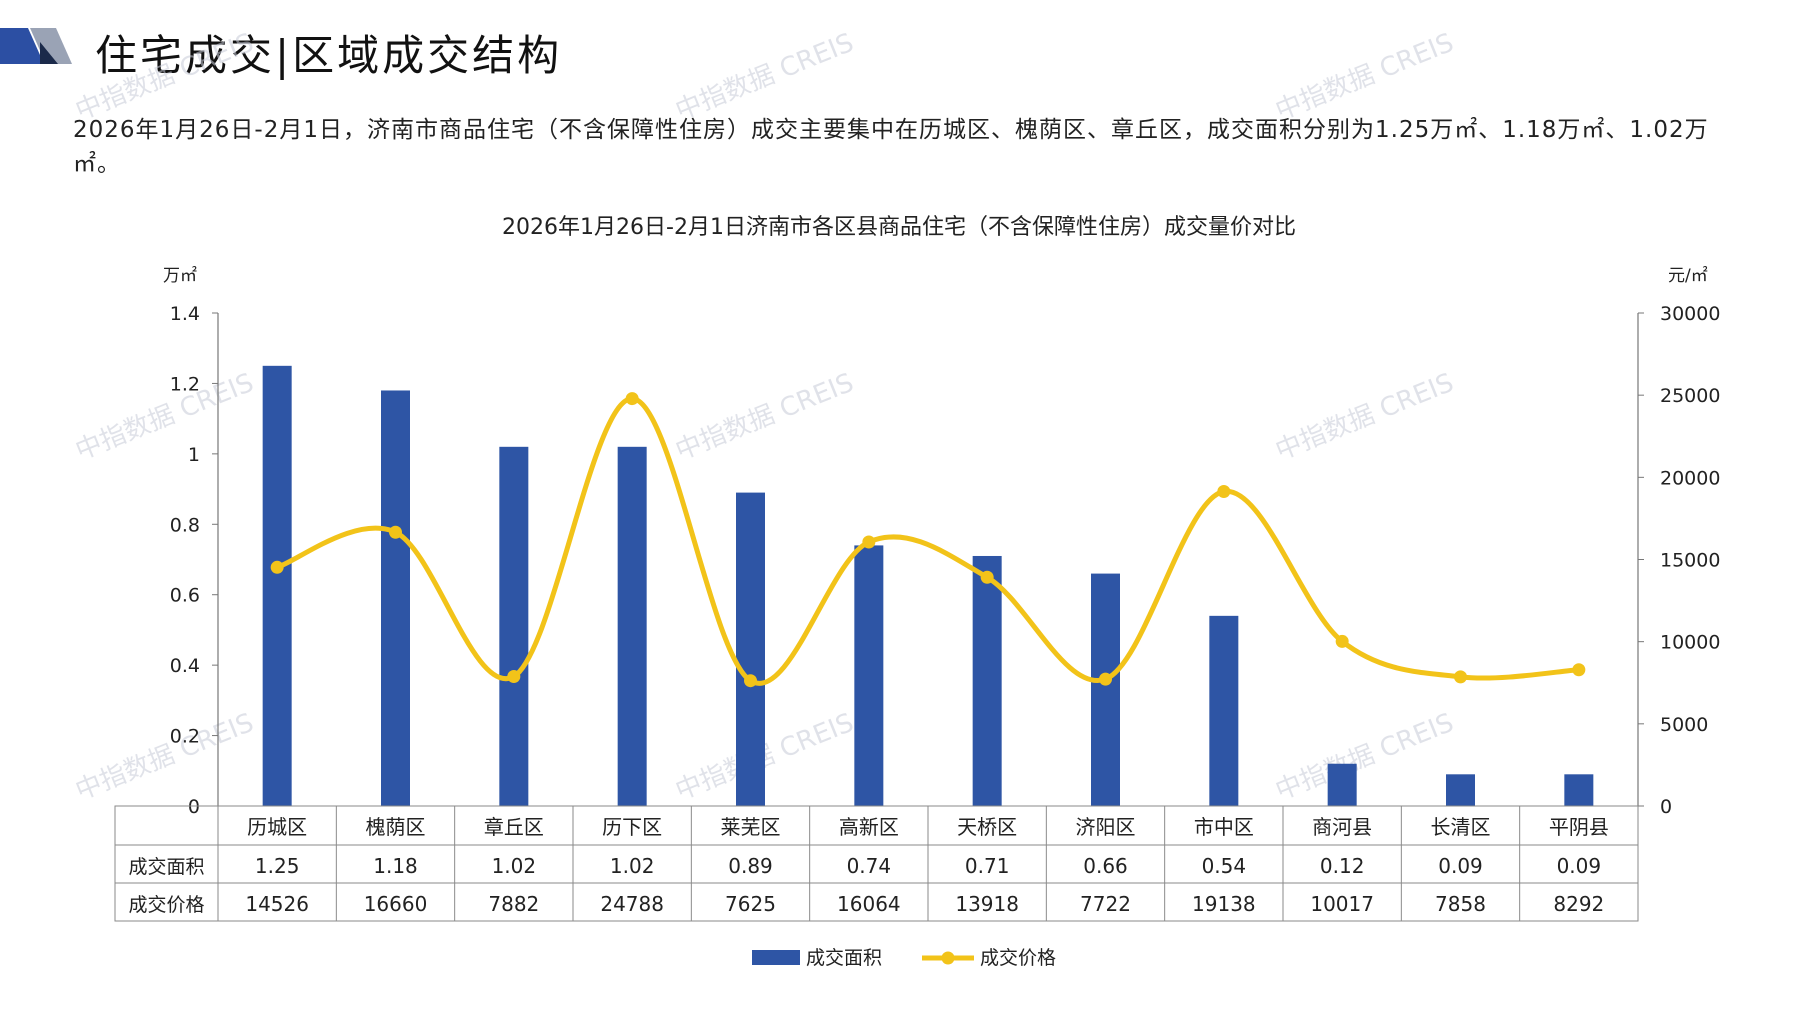  What do you see at coordinates (764, 77) in the screenshot?
I see `watermark-1: 中指数据 CREIS` at bounding box center [764, 77].